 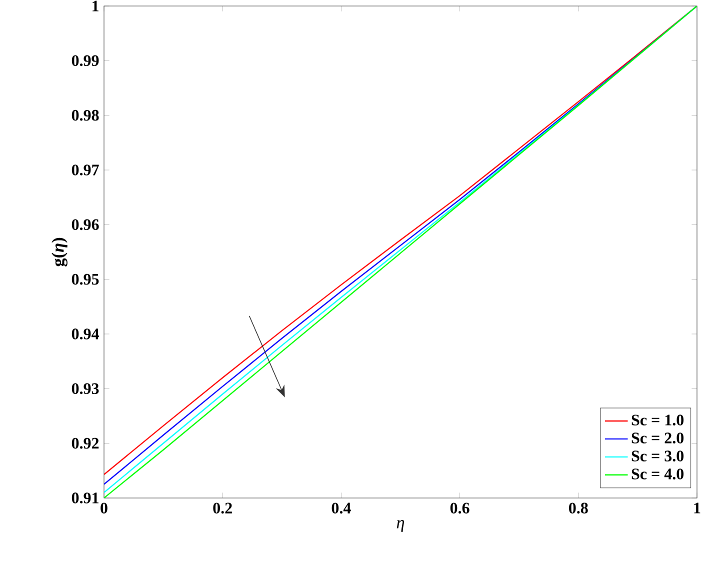 What do you see at coordinates (697, 508) in the screenshot?
I see `x-tick-label: 1` at bounding box center [697, 508].